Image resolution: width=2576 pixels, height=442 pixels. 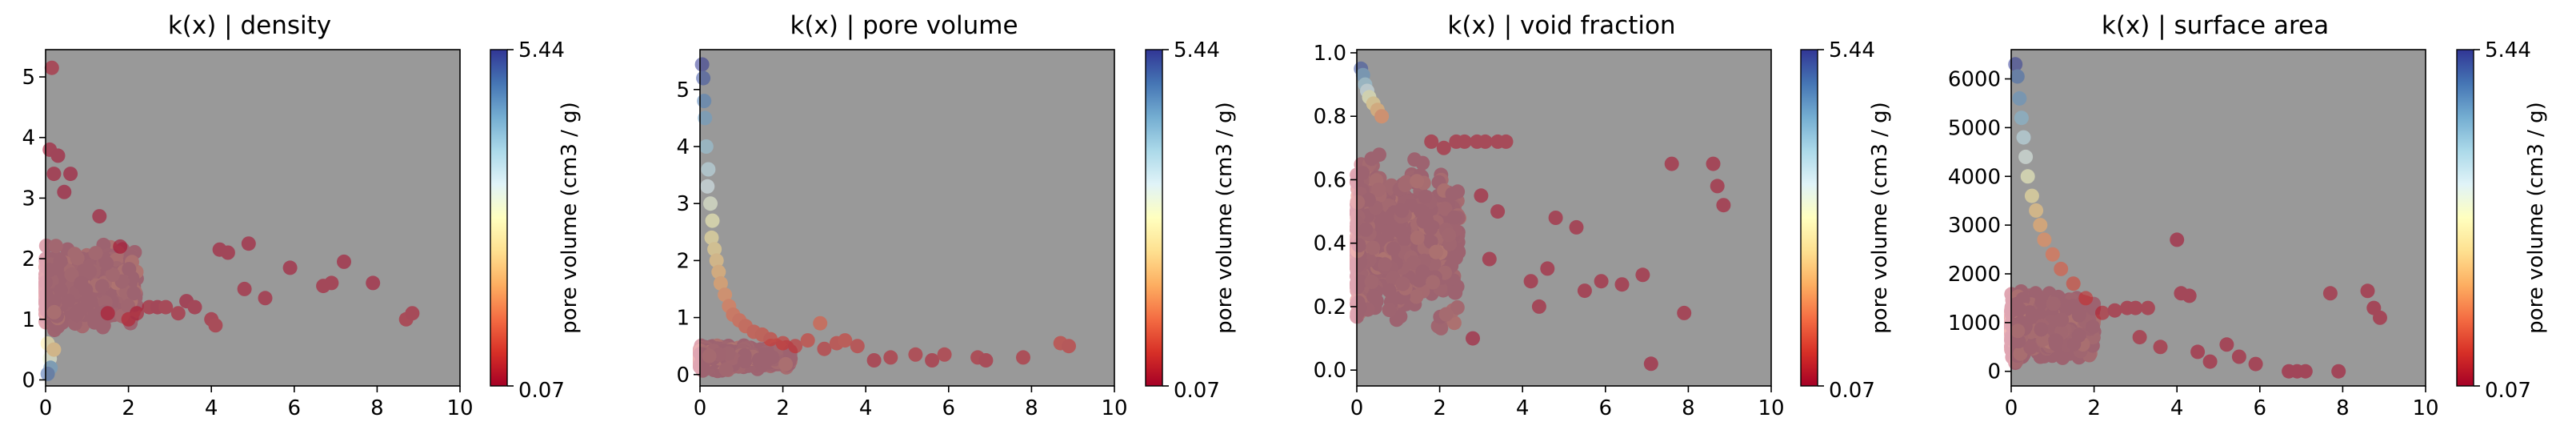 What do you see at coordinates (1330, 371) in the screenshot?
I see `y-tick-label: 0.0` at bounding box center [1330, 371].